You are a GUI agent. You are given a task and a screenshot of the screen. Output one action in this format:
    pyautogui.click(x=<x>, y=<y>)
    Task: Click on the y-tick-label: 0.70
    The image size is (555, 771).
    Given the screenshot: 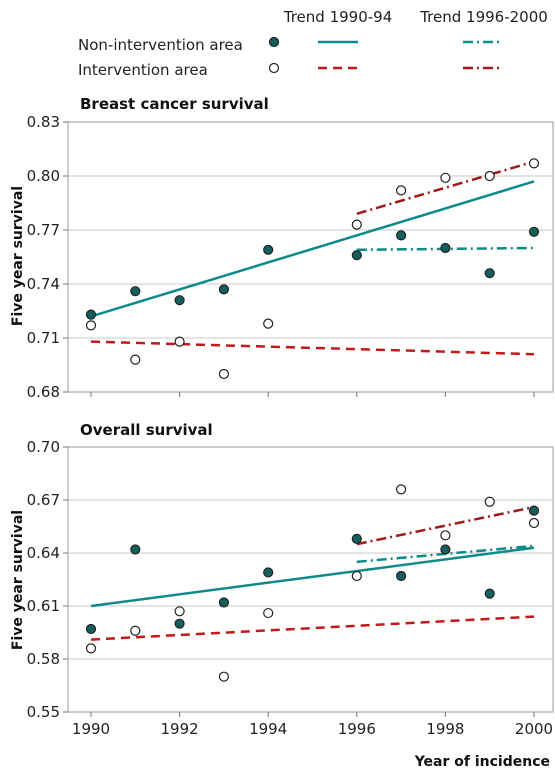 What is the action you would take?
    pyautogui.click(x=43, y=447)
    